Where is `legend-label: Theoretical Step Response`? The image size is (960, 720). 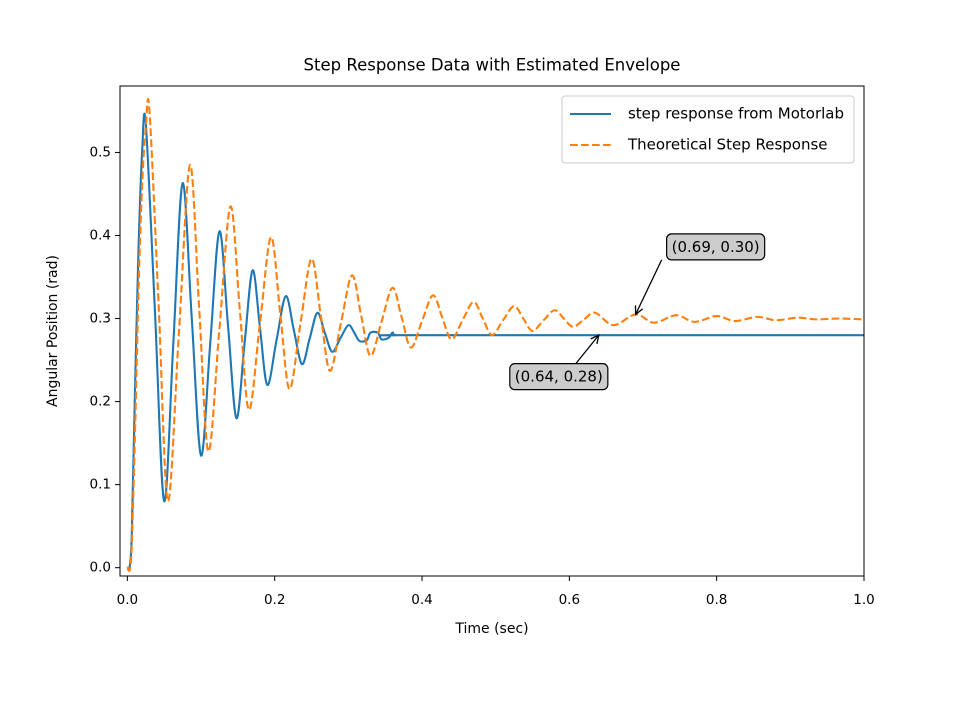 legend-label: Theoretical Step Response is located at coordinates (727, 145).